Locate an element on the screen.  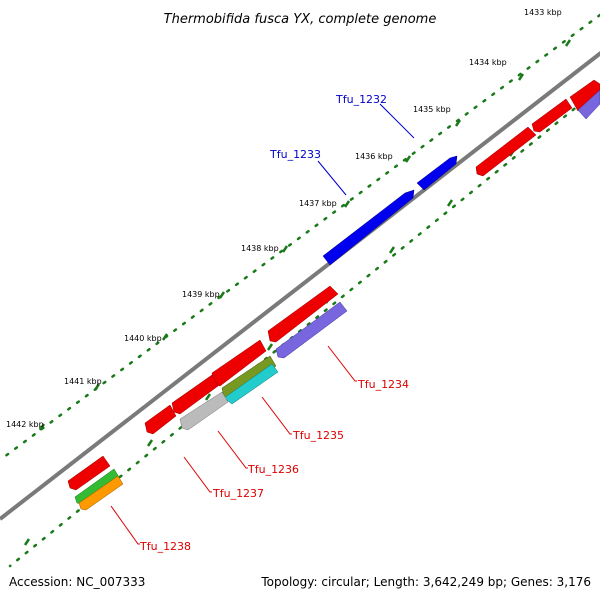
label-tfu-1235: Tfu_1235 is located at coordinates (318, 435).